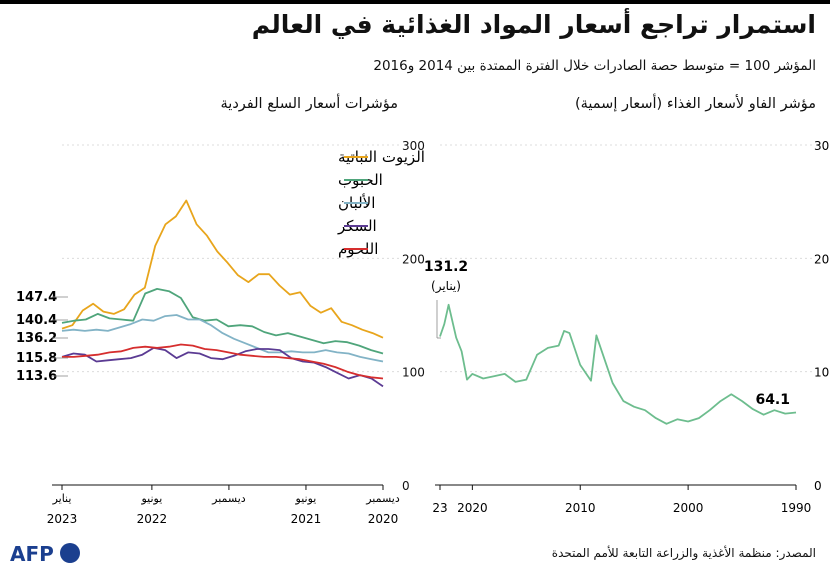  Describe the element at coordinates (36, 297) in the screenshot. I see `latest-value-label: 147.4` at that location.